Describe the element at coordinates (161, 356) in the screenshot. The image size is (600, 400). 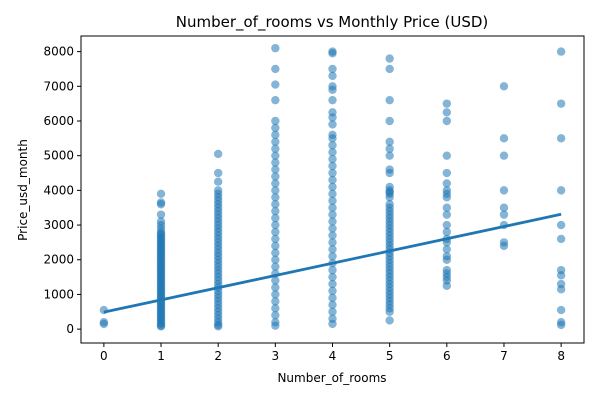
I see `x-tick-label: 1` at that location.